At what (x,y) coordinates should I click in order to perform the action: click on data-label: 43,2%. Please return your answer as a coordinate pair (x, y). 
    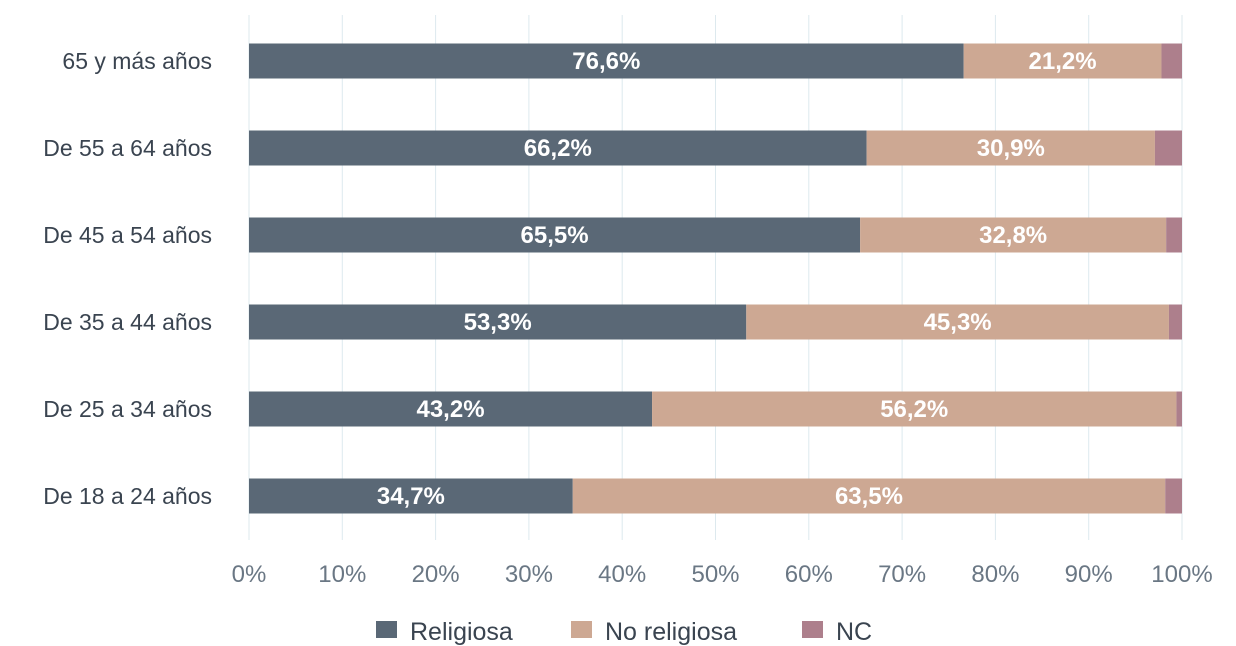
    Looking at the image, I should click on (450, 409).